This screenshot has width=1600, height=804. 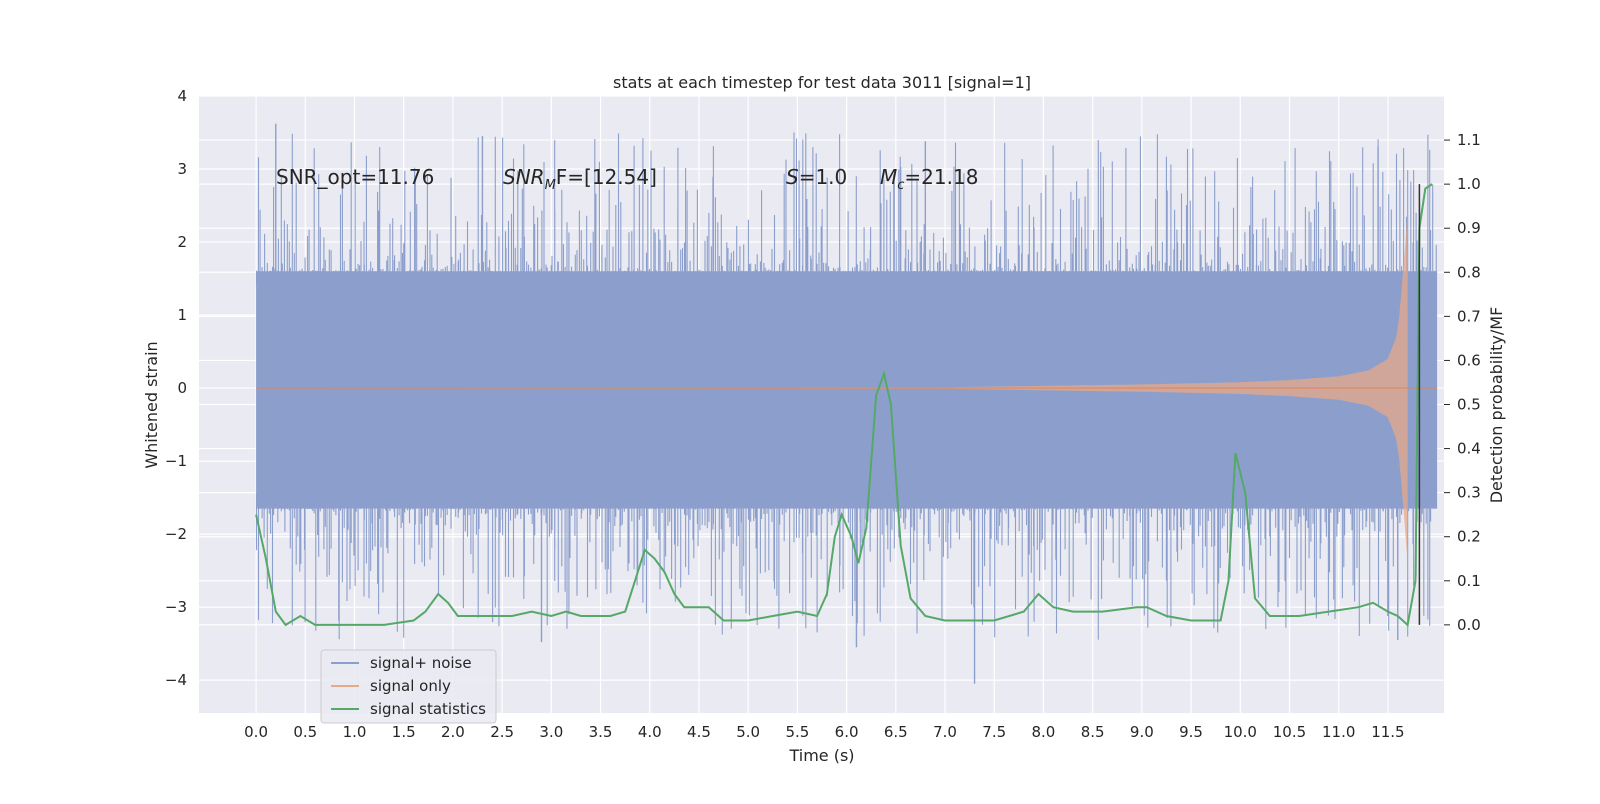 What do you see at coordinates (151, 404) in the screenshot?
I see `y-axis-left-label: Whitened strain` at bounding box center [151, 404].